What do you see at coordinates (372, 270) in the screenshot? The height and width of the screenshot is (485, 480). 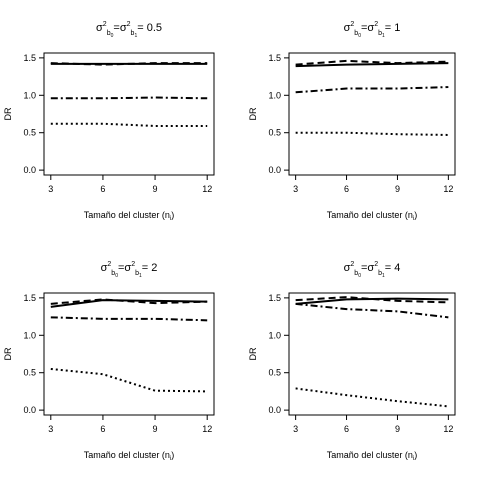 I see `panel-title: σ2b0=σ2b1= 4` at bounding box center [372, 270].